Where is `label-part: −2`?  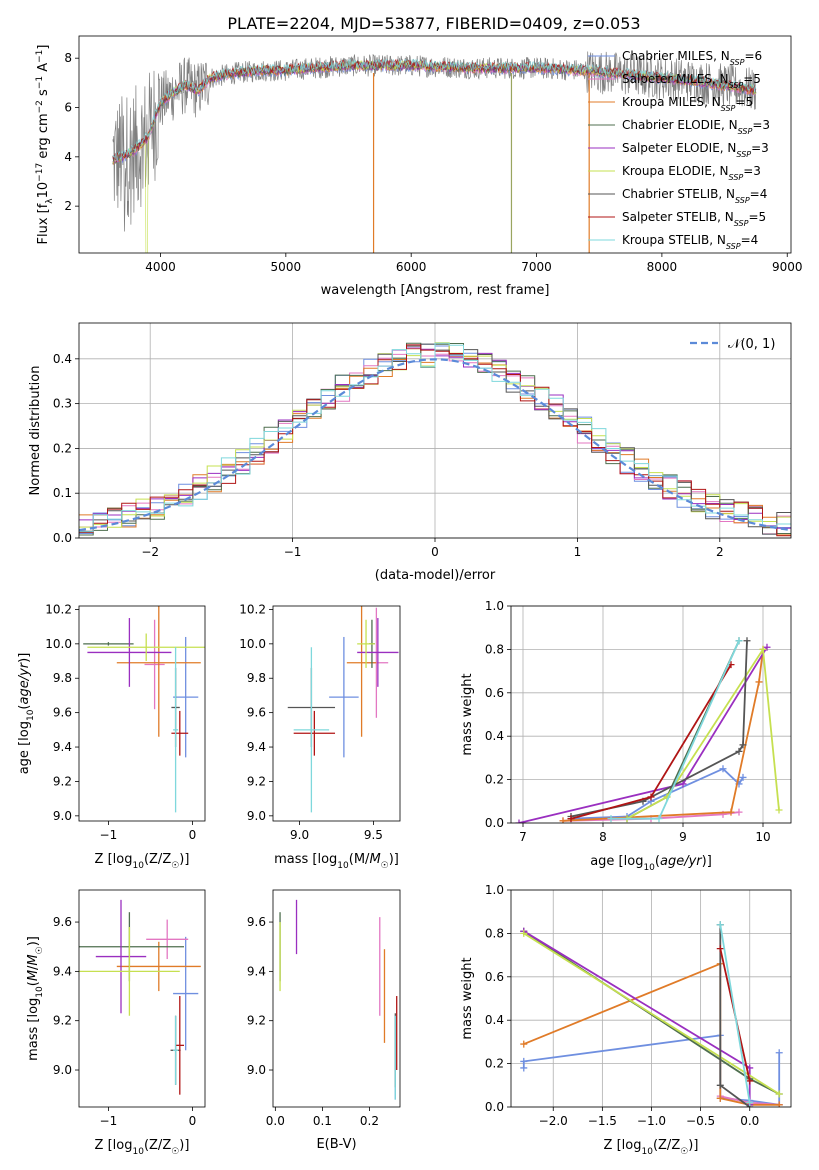
label-part: −2 is located at coordinates (40, 106).